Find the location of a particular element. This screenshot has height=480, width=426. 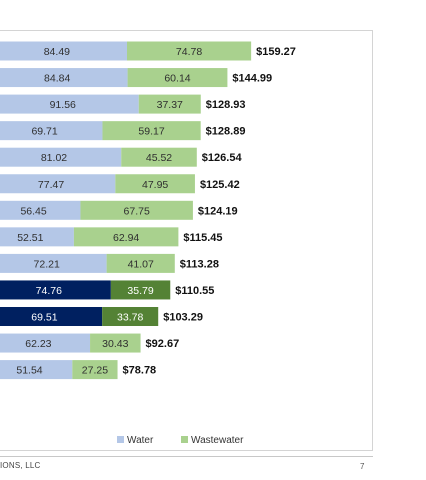

wastewater-value-label: 47.95 is located at coordinates (155, 185).